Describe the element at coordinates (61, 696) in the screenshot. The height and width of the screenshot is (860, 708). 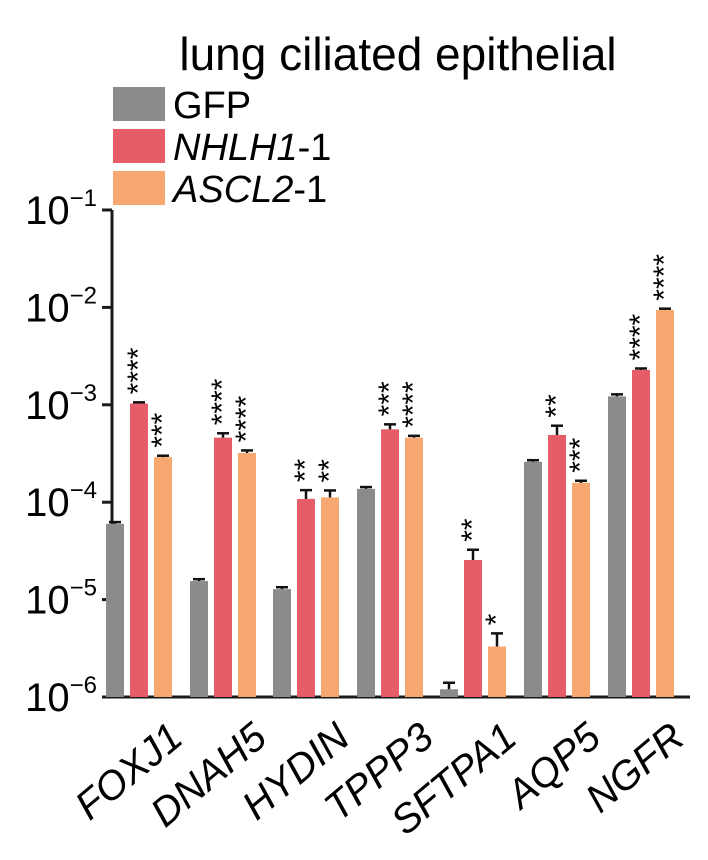
I see `y-tick-label: 10⁻⁶` at that location.